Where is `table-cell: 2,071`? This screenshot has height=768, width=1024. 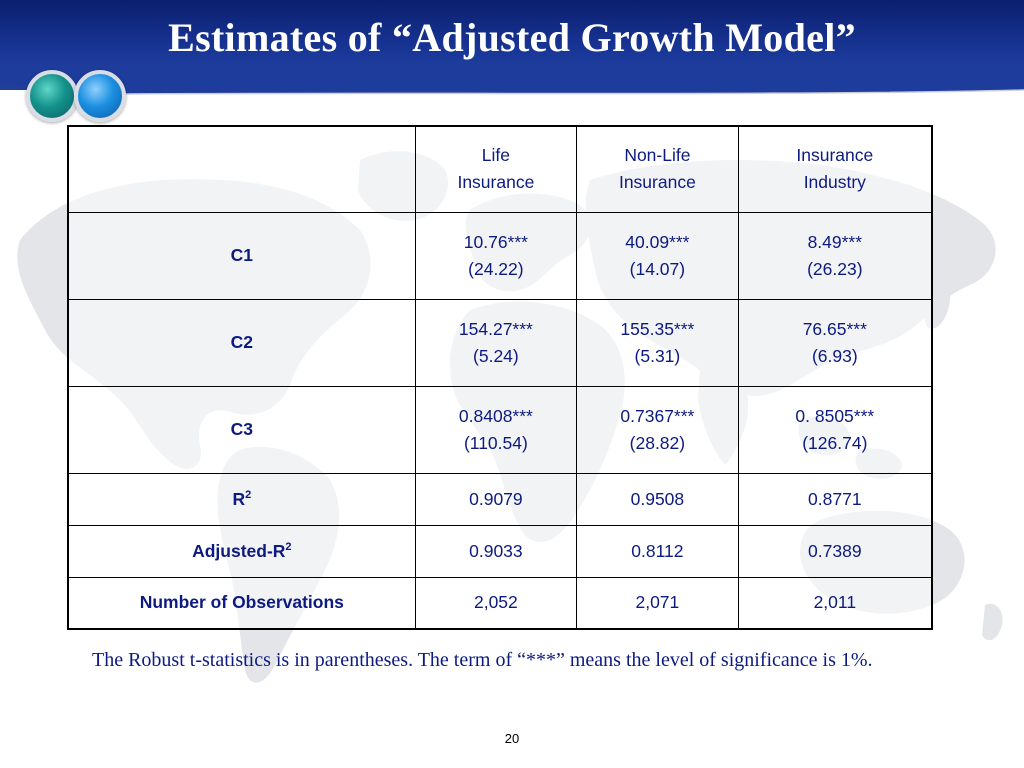
table-cell: 2,071 is located at coordinates (657, 603).